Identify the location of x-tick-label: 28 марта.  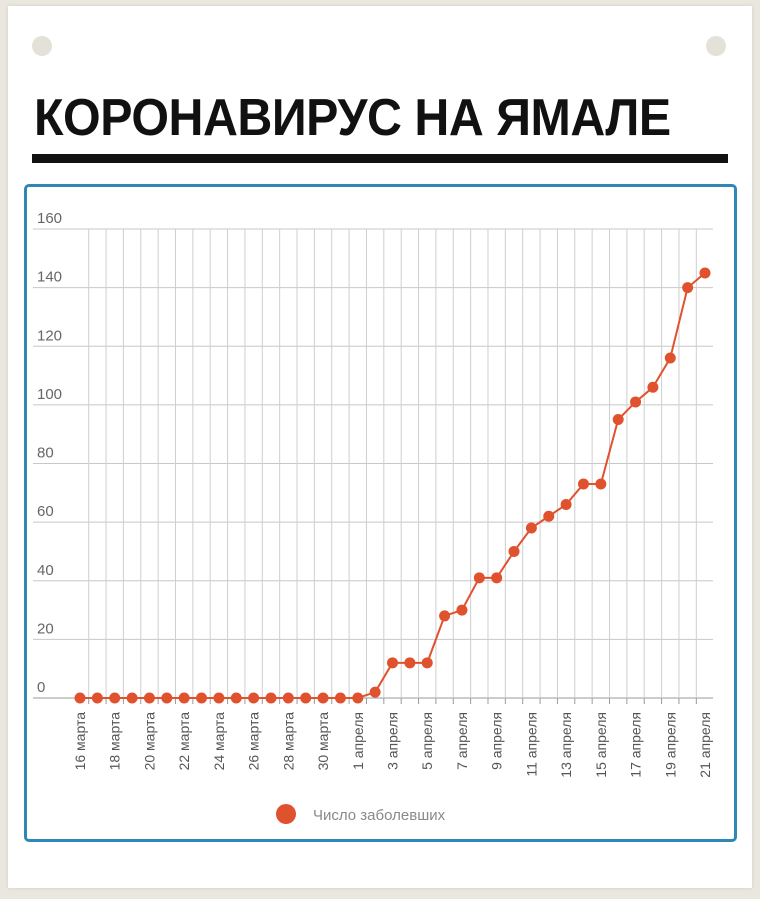
(288, 741).